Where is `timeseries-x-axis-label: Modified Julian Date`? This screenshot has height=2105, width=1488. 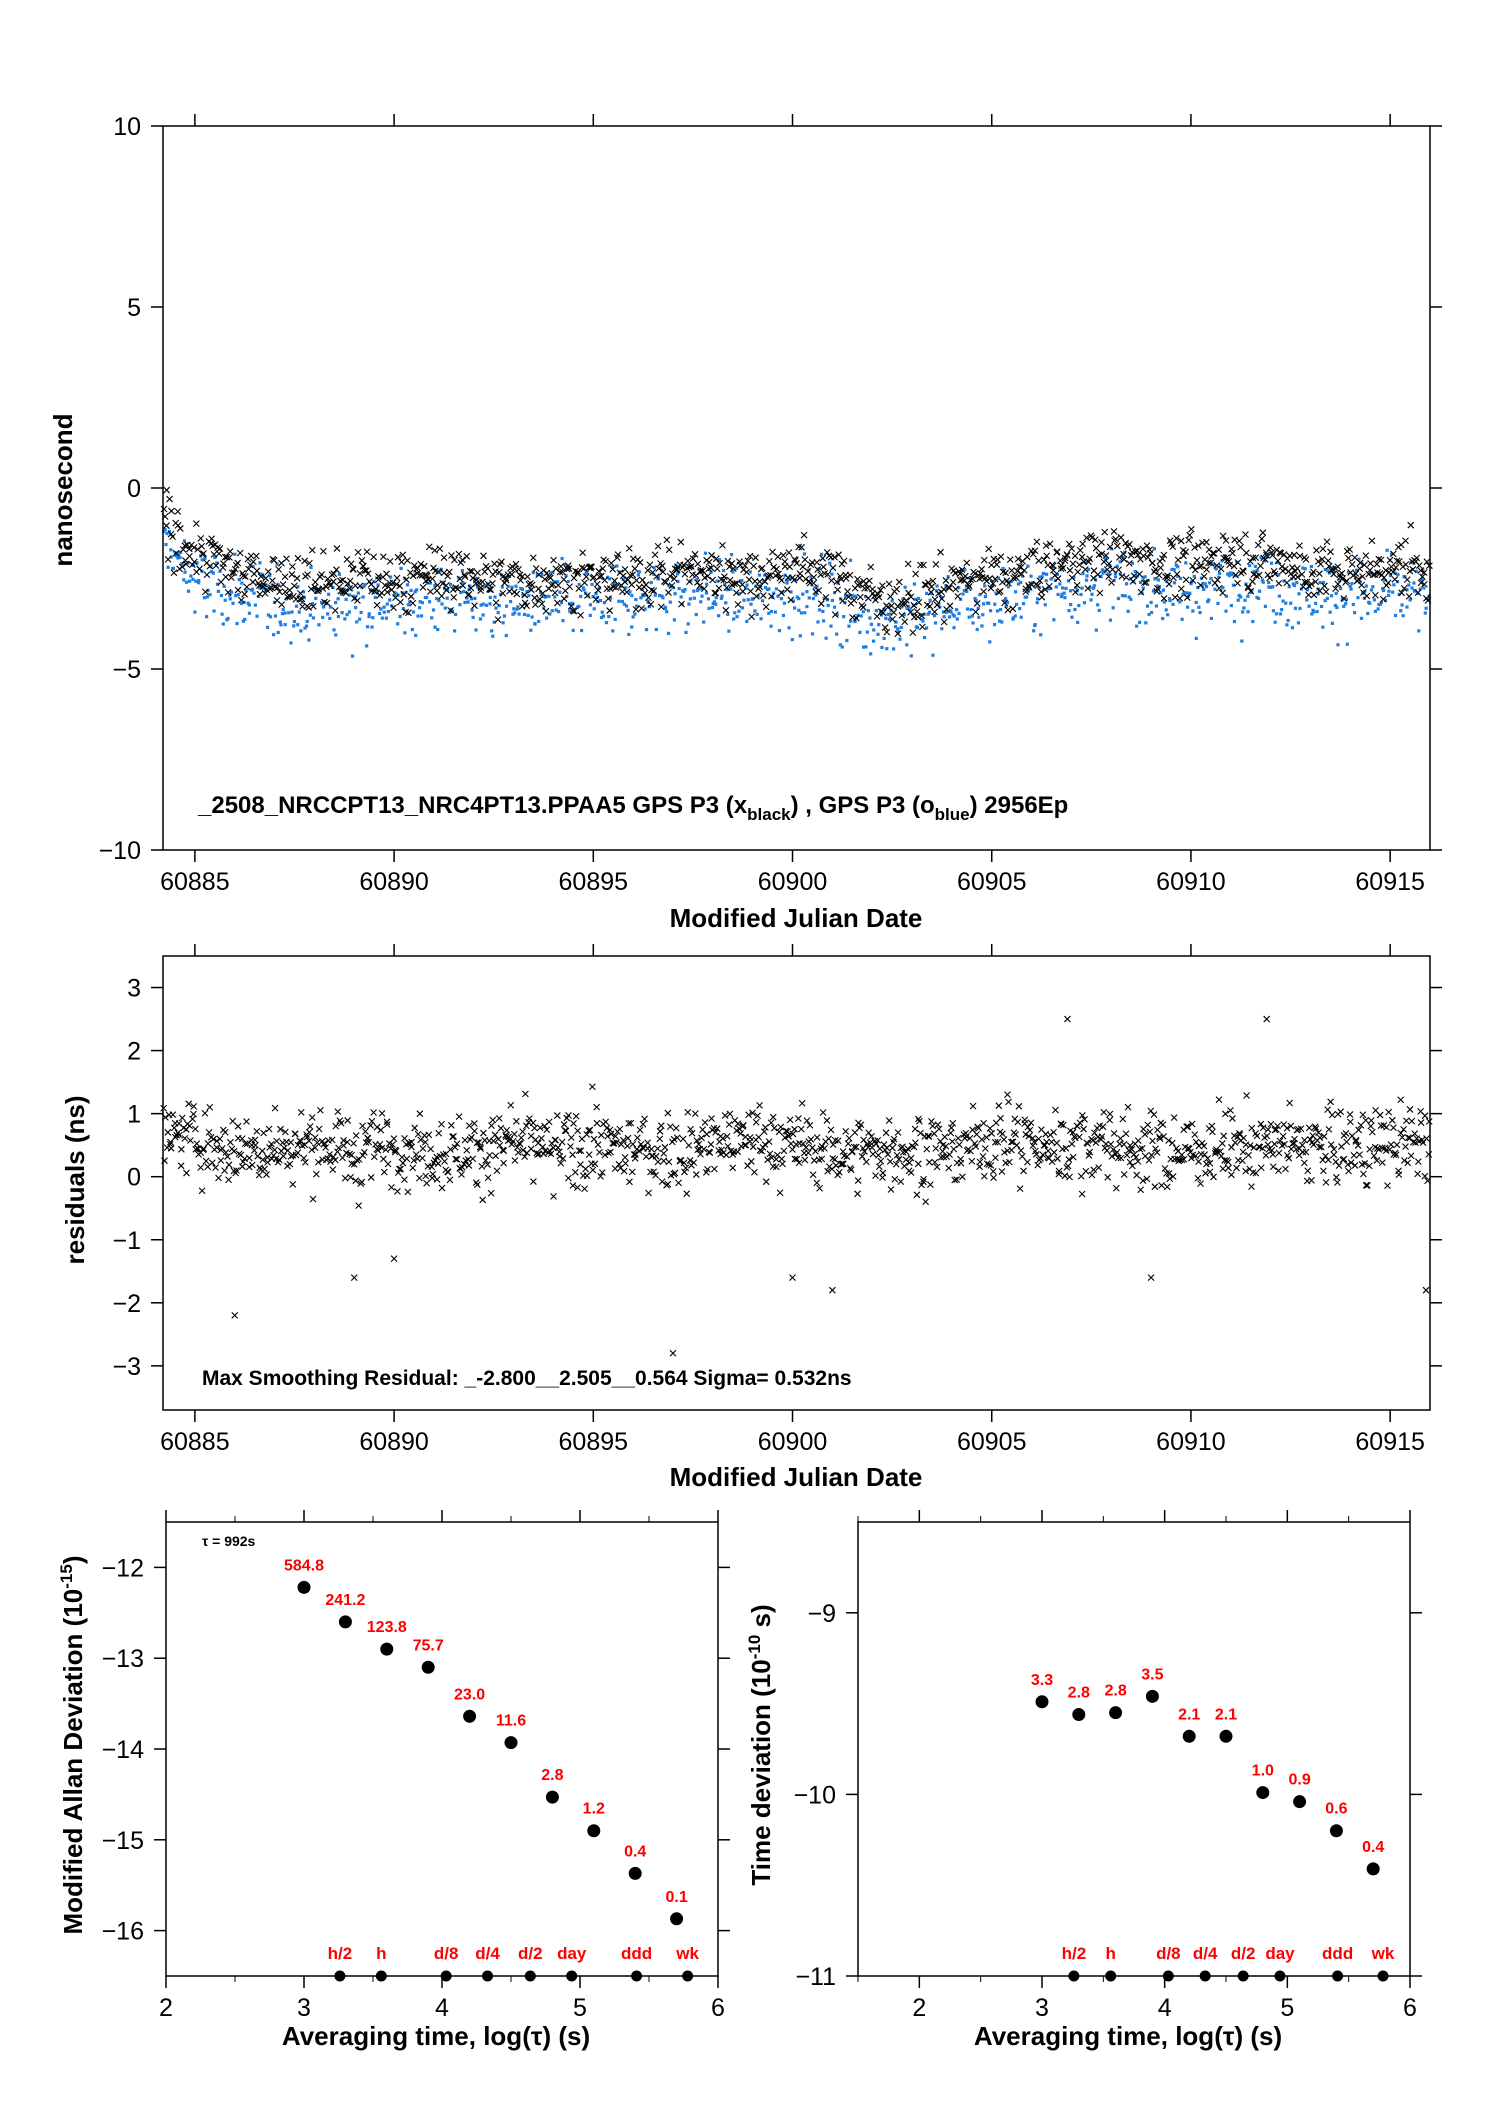 timeseries-x-axis-label: Modified Julian Date is located at coordinates (796, 918).